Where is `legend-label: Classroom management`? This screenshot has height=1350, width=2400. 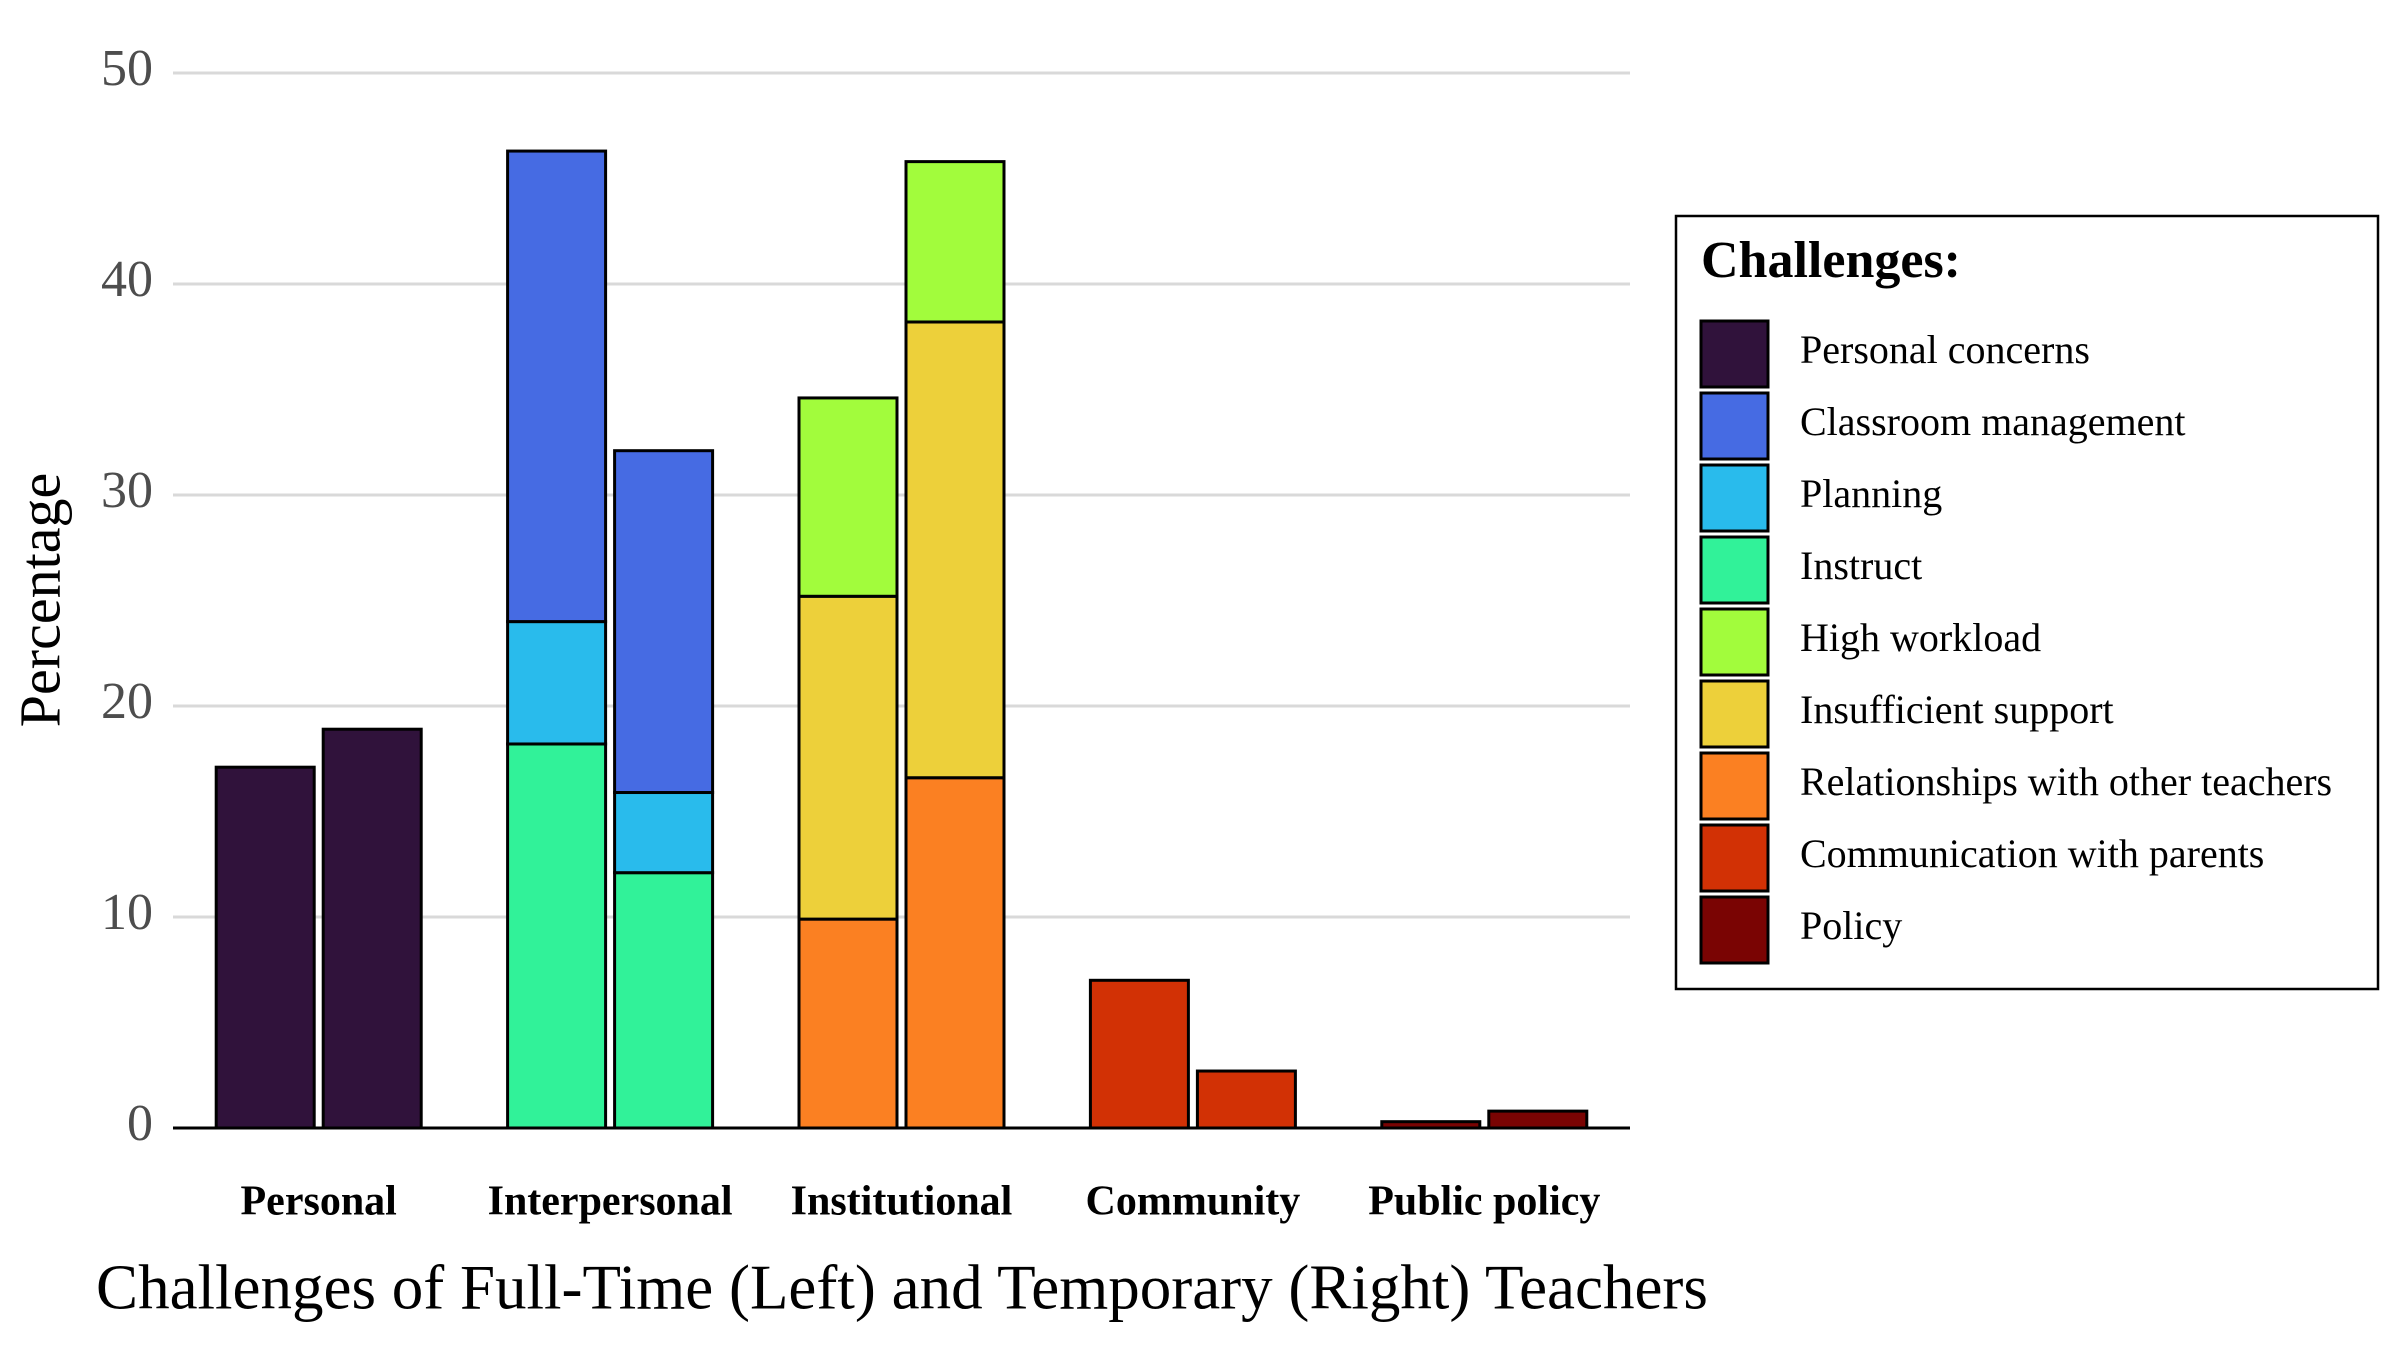 legend-label: Classroom management is located at coordinates (1992, 421).